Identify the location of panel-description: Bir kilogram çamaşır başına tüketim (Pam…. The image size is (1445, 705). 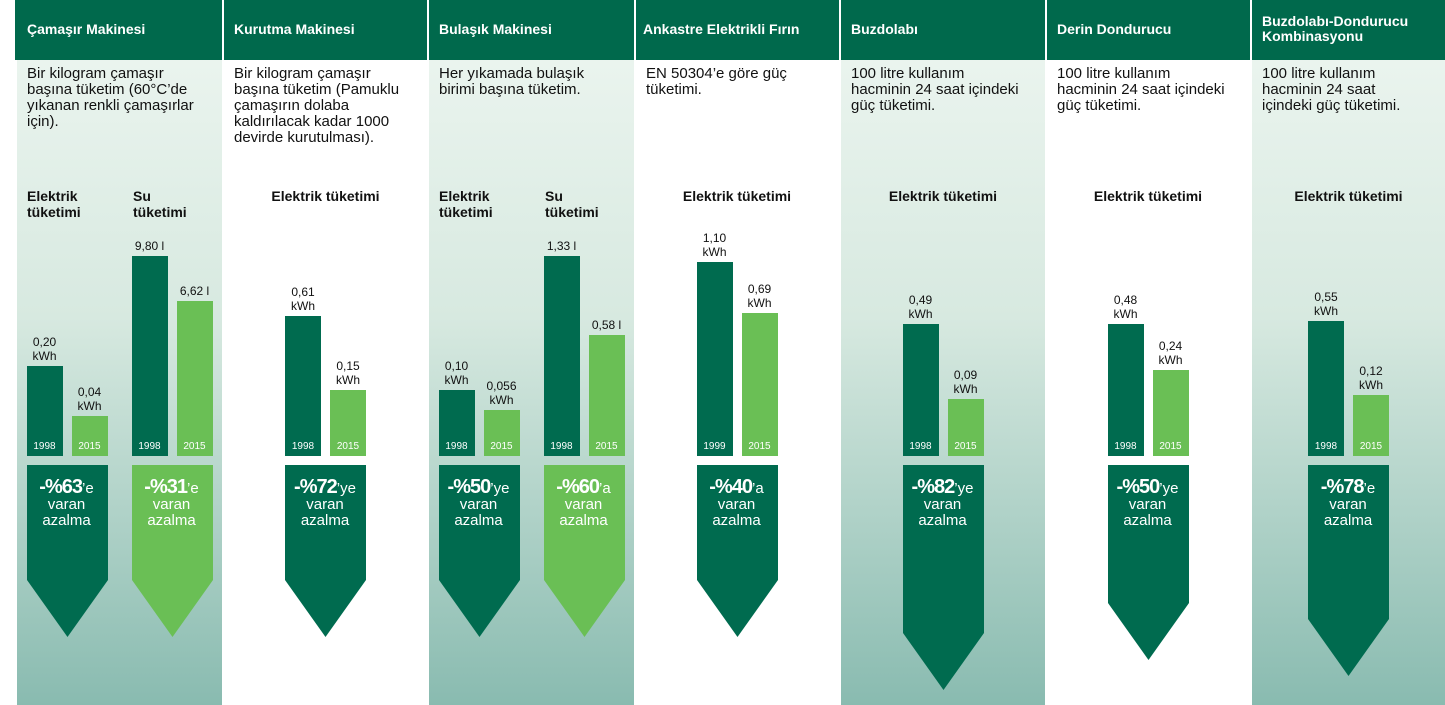
(317, 105).